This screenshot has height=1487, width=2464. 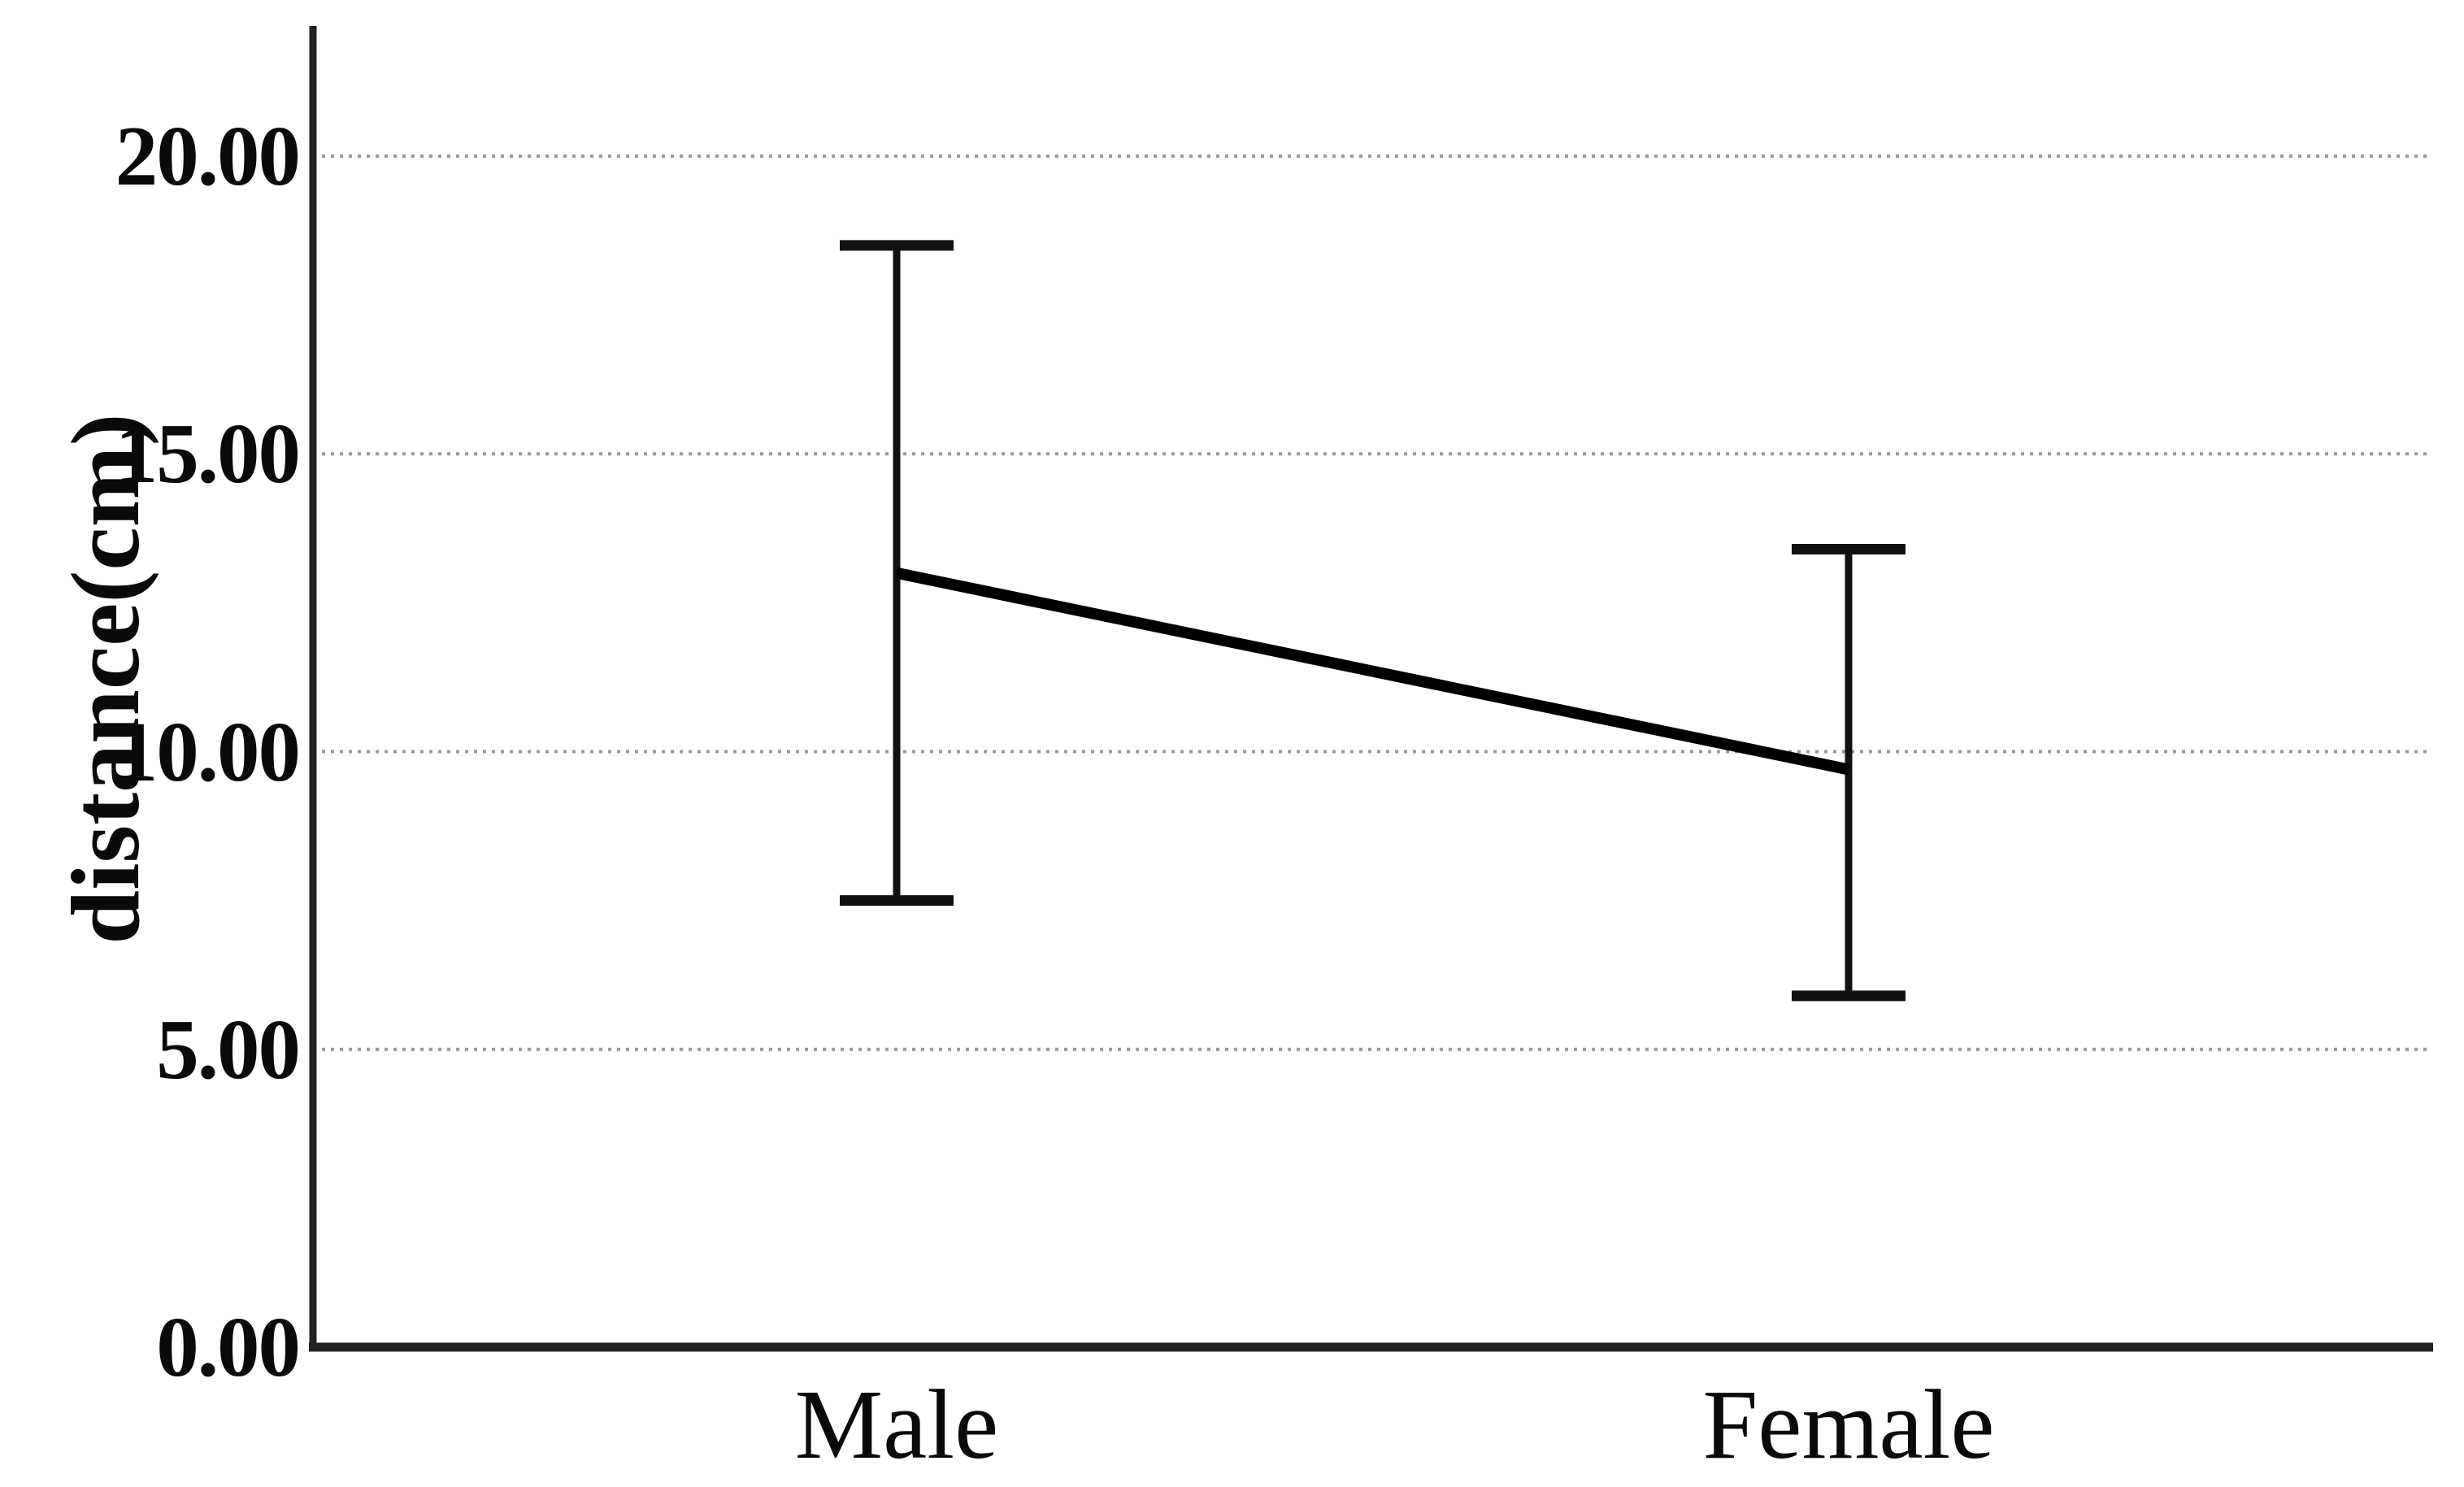 What do you see at coordinates (208, 156) in the screenshot?
I see `y-tick-label-20: 20.00` at bounding box center [208, 156].